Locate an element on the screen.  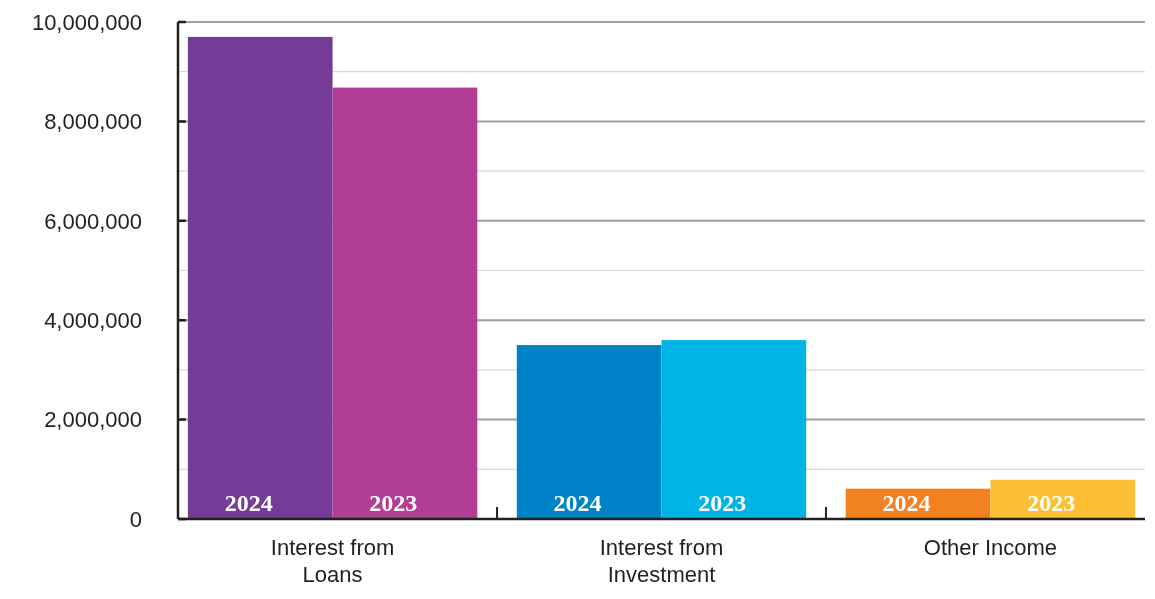
y-tick-label: 6,000,000 is located at coordinates (93, 221).